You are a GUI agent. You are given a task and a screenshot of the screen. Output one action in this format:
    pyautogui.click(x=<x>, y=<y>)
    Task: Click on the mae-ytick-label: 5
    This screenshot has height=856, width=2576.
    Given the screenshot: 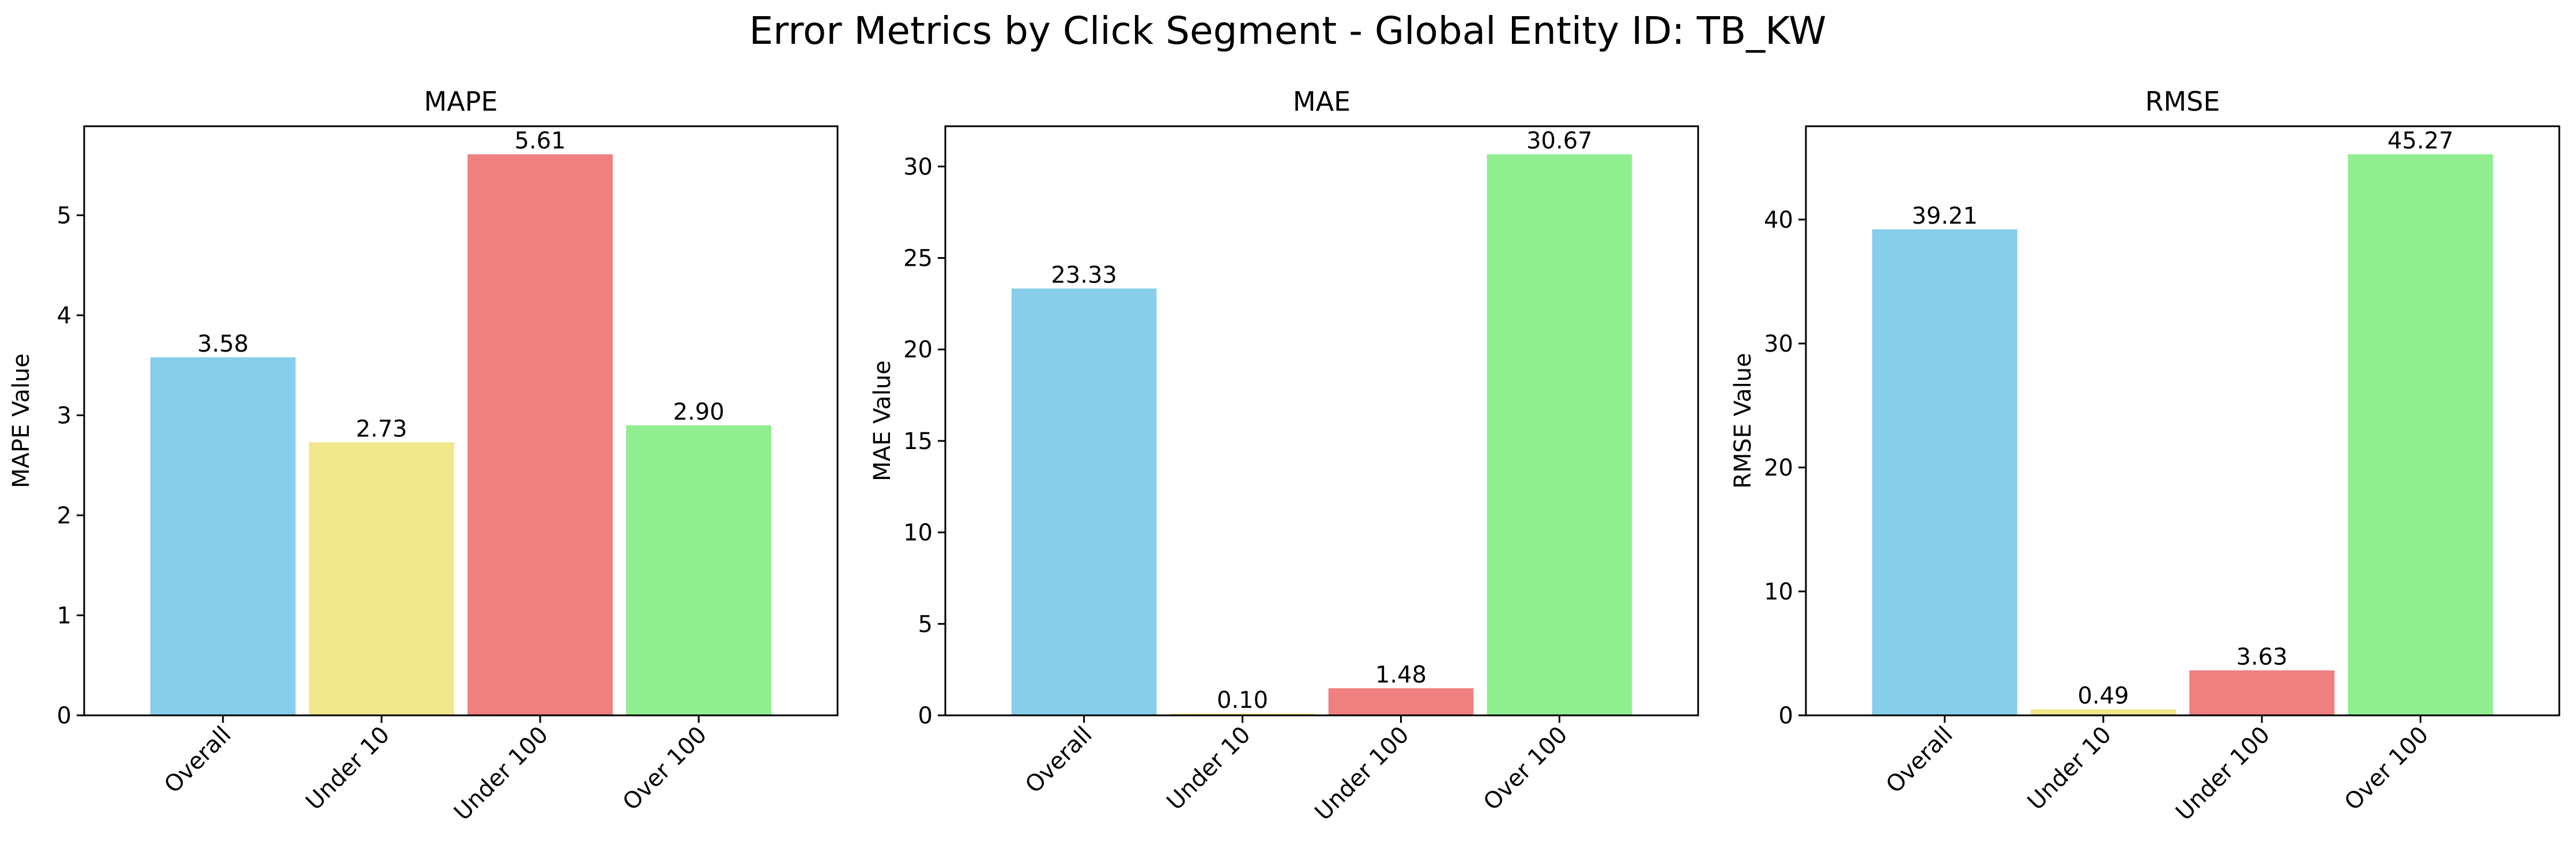 What is the action you would take?
    pyautogui.click(x=925, y=625)
    